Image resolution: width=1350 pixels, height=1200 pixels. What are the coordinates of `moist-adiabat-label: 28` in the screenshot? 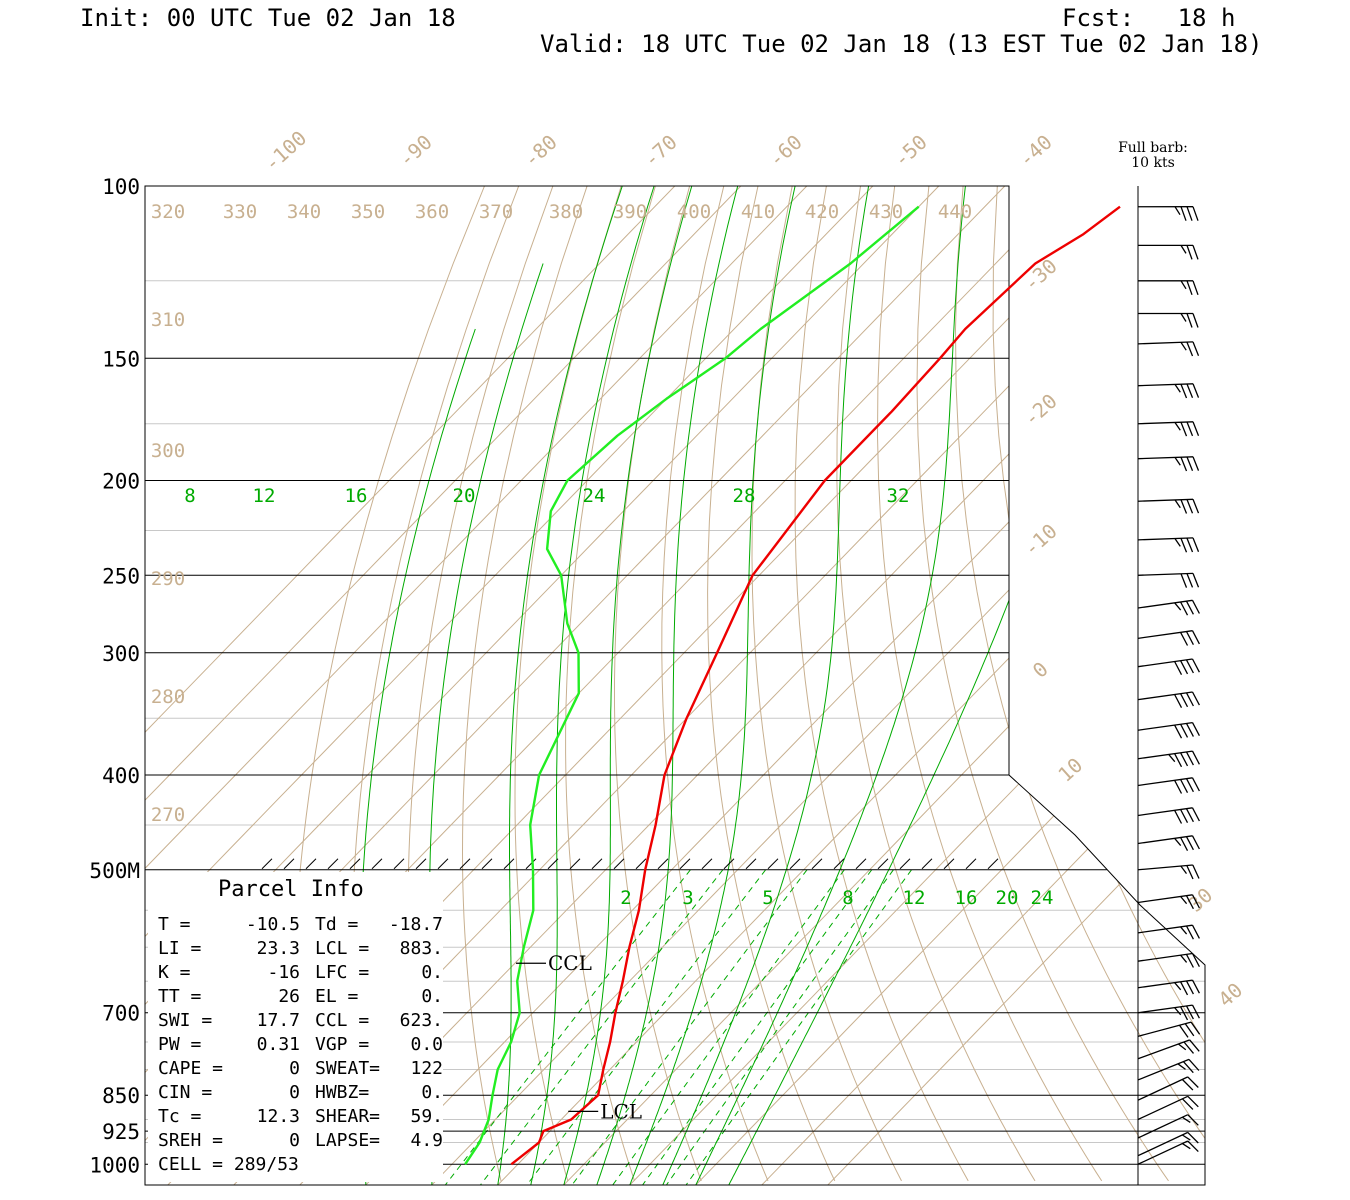 It's located at (744, 496).